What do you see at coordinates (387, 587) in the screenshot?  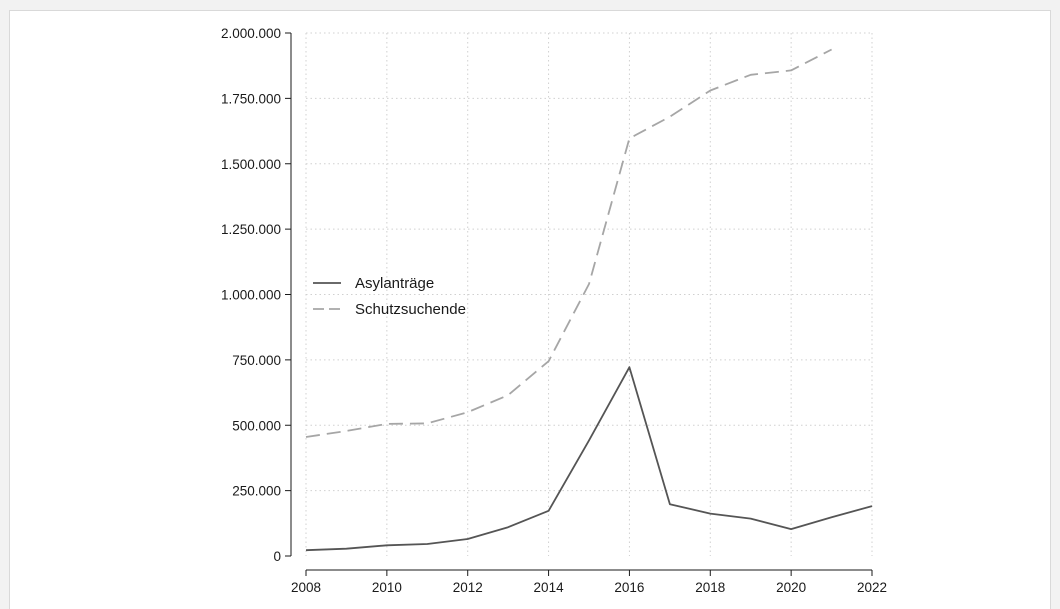 I see `x-tick-label: 2010` at bounding box center [387, 587].